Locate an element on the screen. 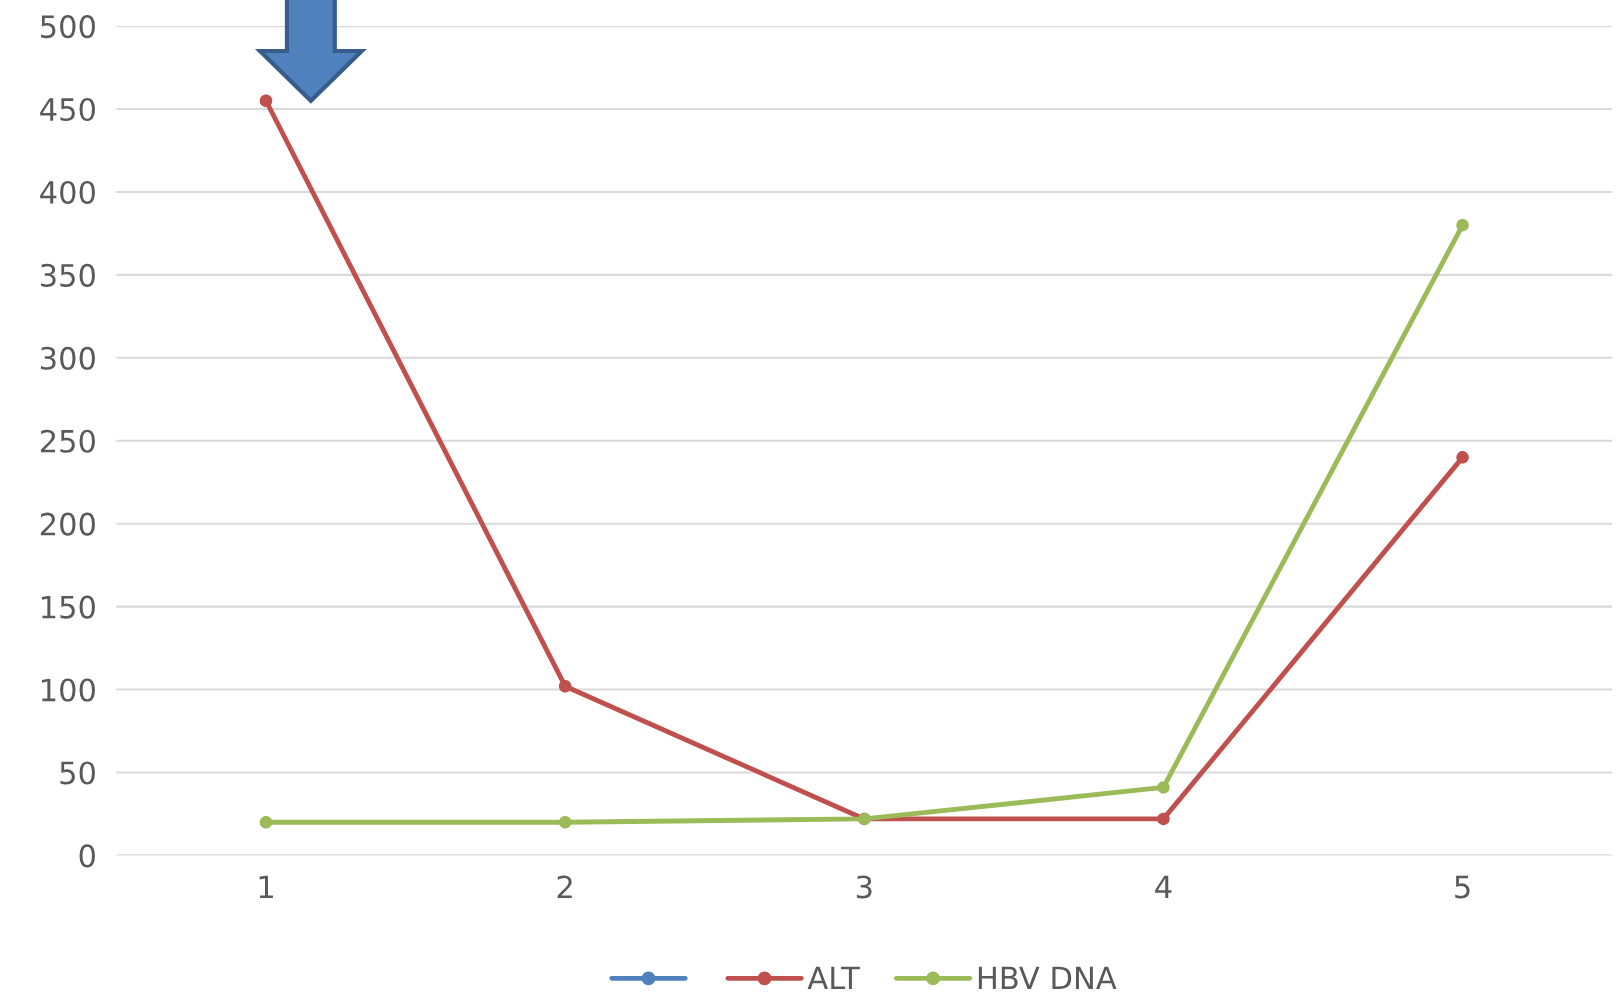  x-tick-label: 1 is located at coordinates (266, 887).